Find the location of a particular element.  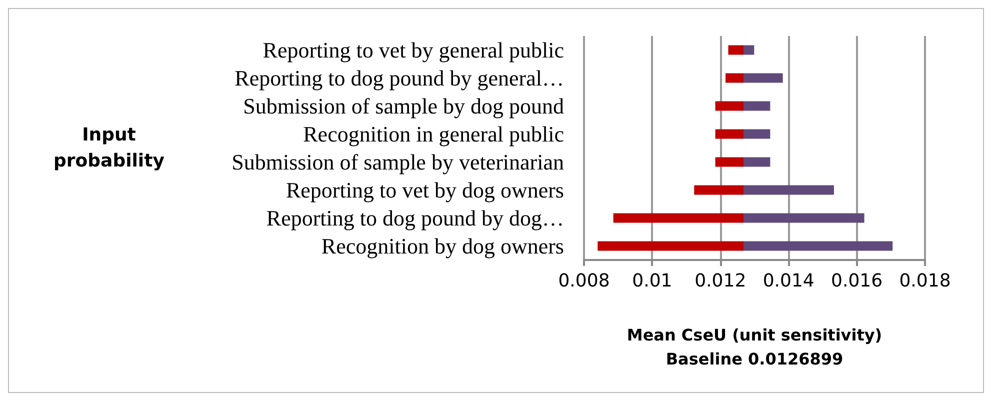

y-tick-label: Reporting to vet by general public is located at coordinates (413, 50).